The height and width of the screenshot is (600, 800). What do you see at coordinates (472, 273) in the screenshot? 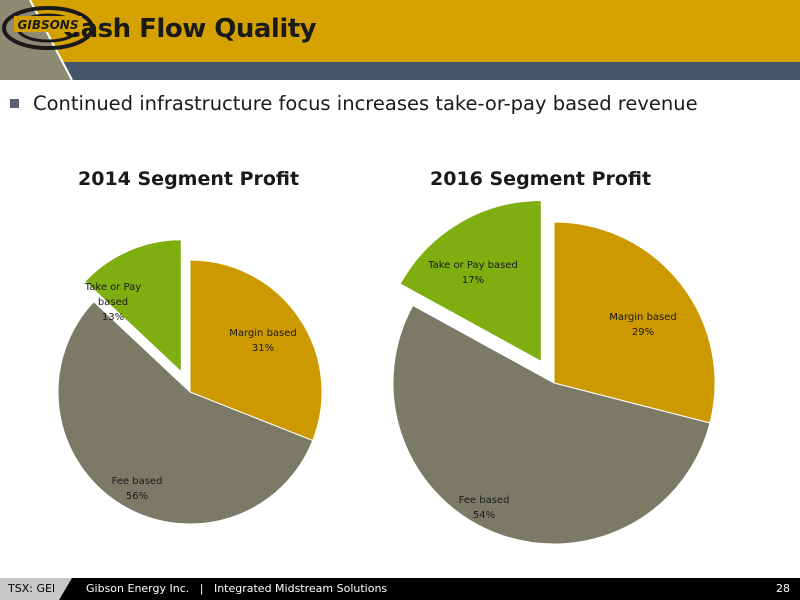
I see `data-label-2016-take-or-pay-based: Take or Pay based 17%` at bounding box center [472, 273].